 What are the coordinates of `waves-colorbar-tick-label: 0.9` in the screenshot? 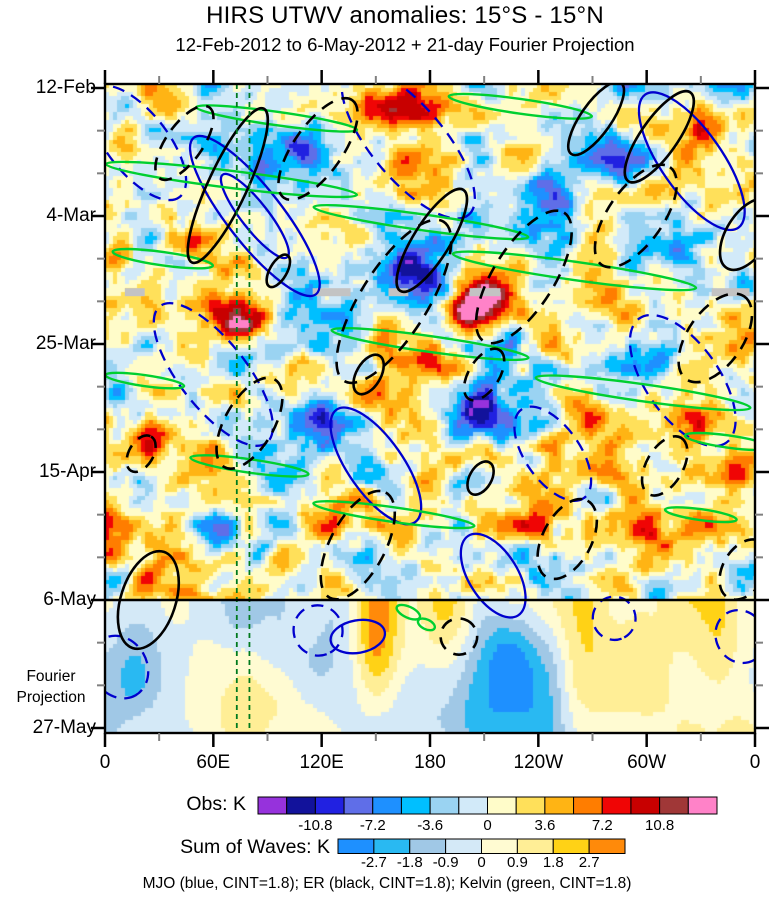 It's located at (517, 862).